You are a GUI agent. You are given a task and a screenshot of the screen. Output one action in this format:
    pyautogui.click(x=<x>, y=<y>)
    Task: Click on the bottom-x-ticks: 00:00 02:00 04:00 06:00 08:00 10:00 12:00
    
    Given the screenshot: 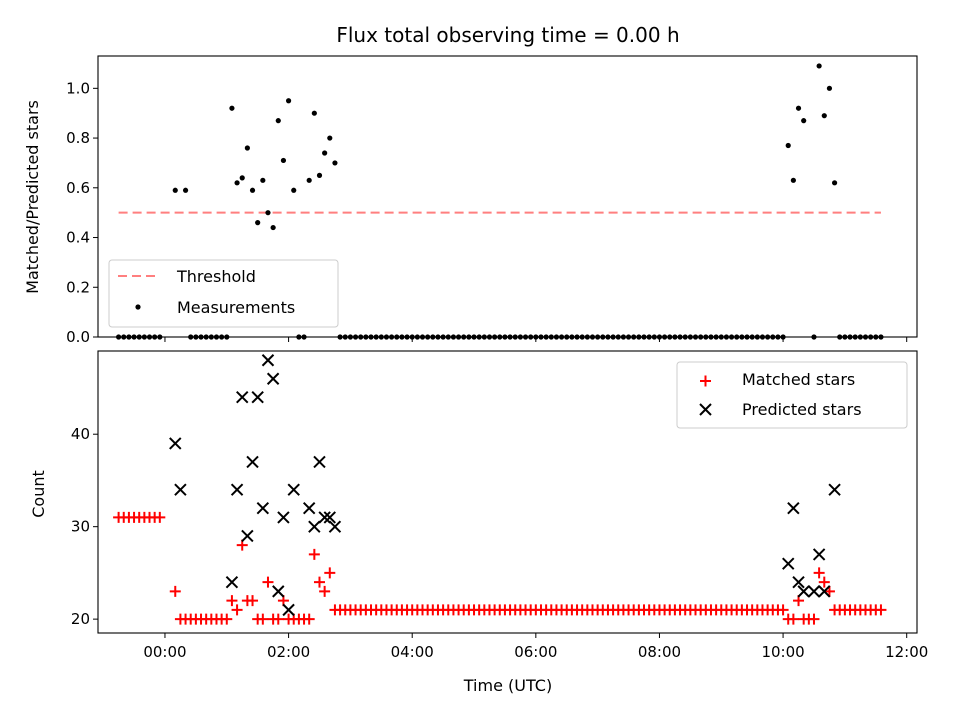 What is the action you would take?
    pyautogui.click(x=535, y=647)
    